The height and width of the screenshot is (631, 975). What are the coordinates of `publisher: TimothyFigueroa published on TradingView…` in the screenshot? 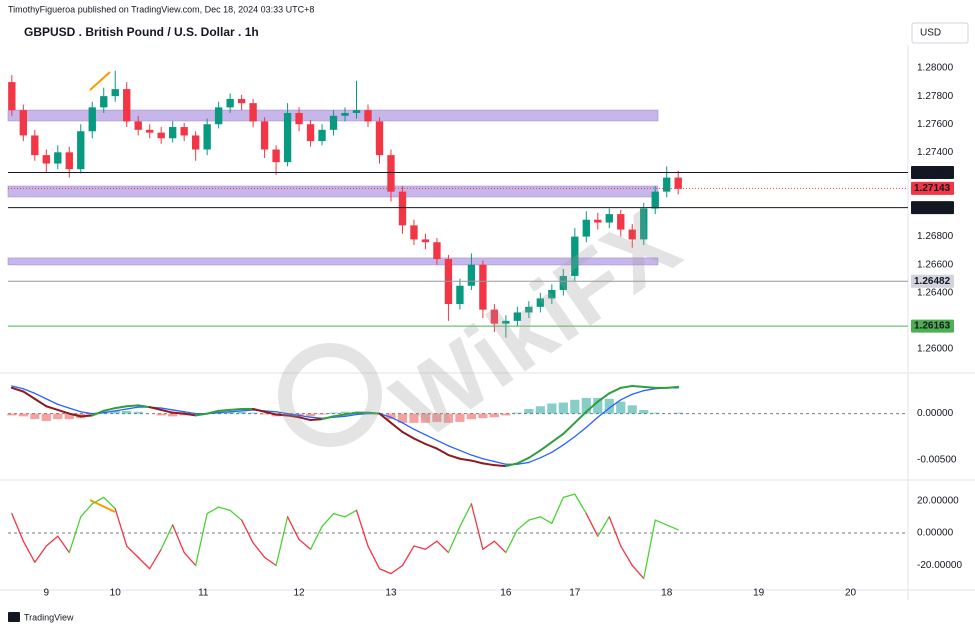 It's located at (161, 9).